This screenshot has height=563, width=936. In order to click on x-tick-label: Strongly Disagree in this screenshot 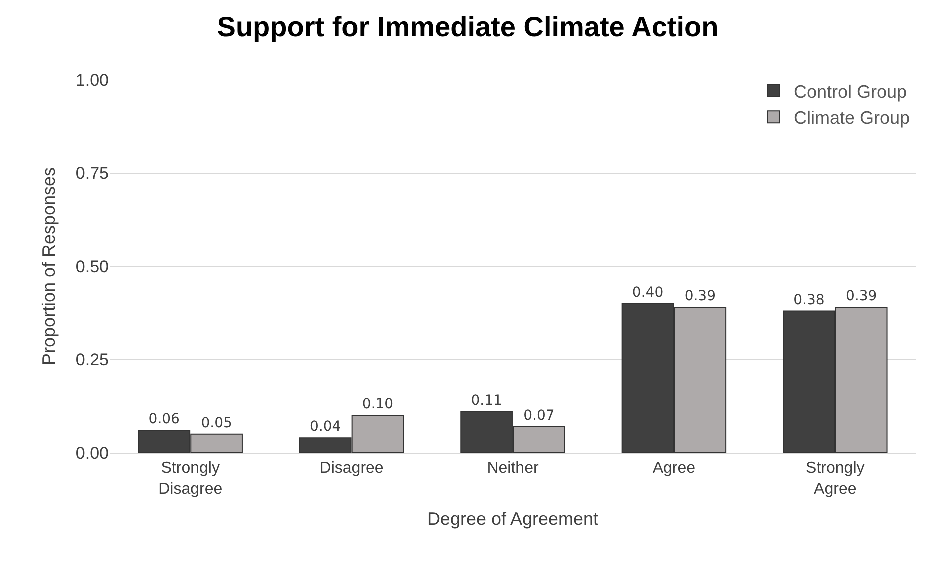, I will do `click(190, 479)`.